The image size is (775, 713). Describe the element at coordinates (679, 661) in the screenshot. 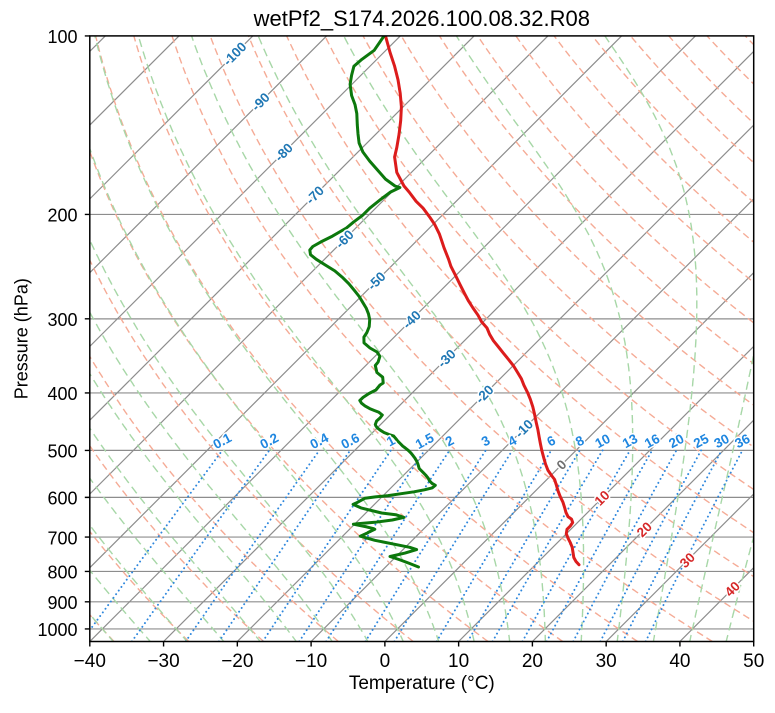

I see `svg-text: 40` at that location.